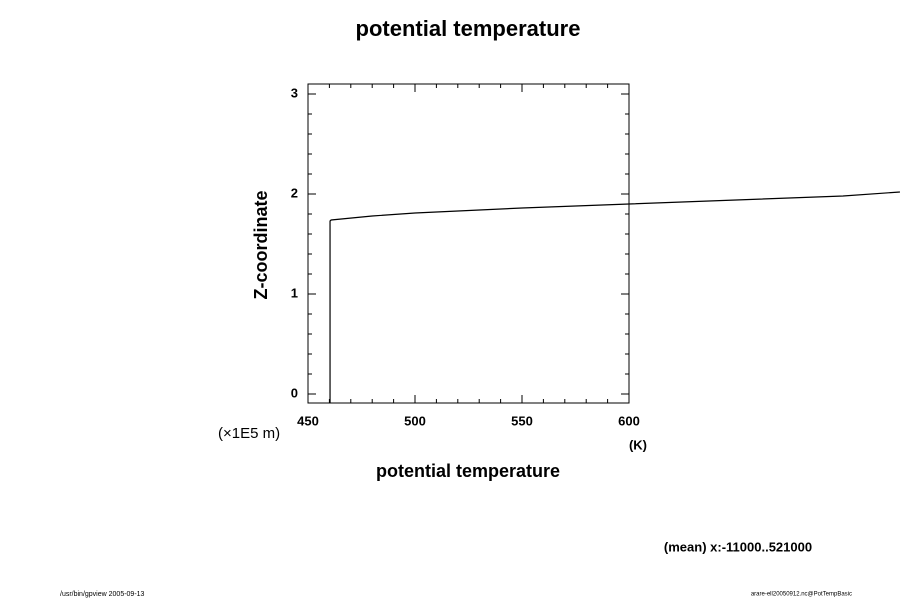 The image size is (900, 600). I want to click on chart-title: potential temperature, so click(468, 28).